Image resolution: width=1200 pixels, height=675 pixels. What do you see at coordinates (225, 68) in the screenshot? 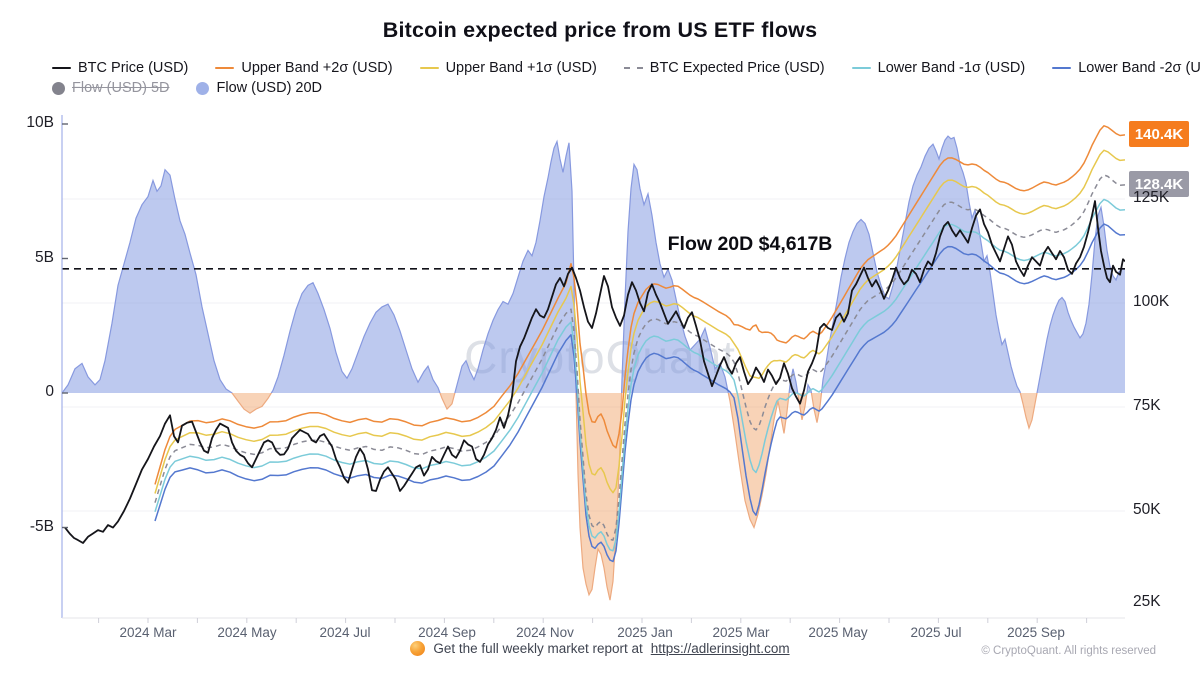
I see `upper-band-2-swatch-icon` at bounding box center [225, 68].